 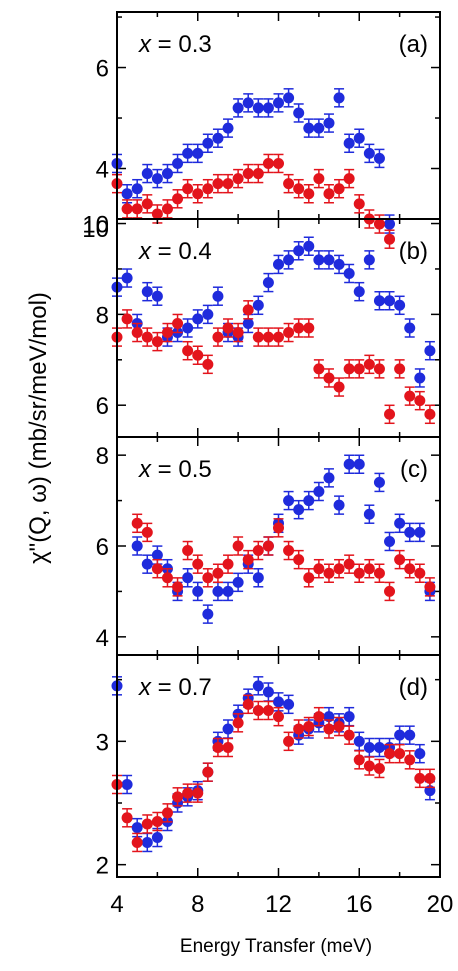 I want to click on series-blue, so click(x=253, y=161).